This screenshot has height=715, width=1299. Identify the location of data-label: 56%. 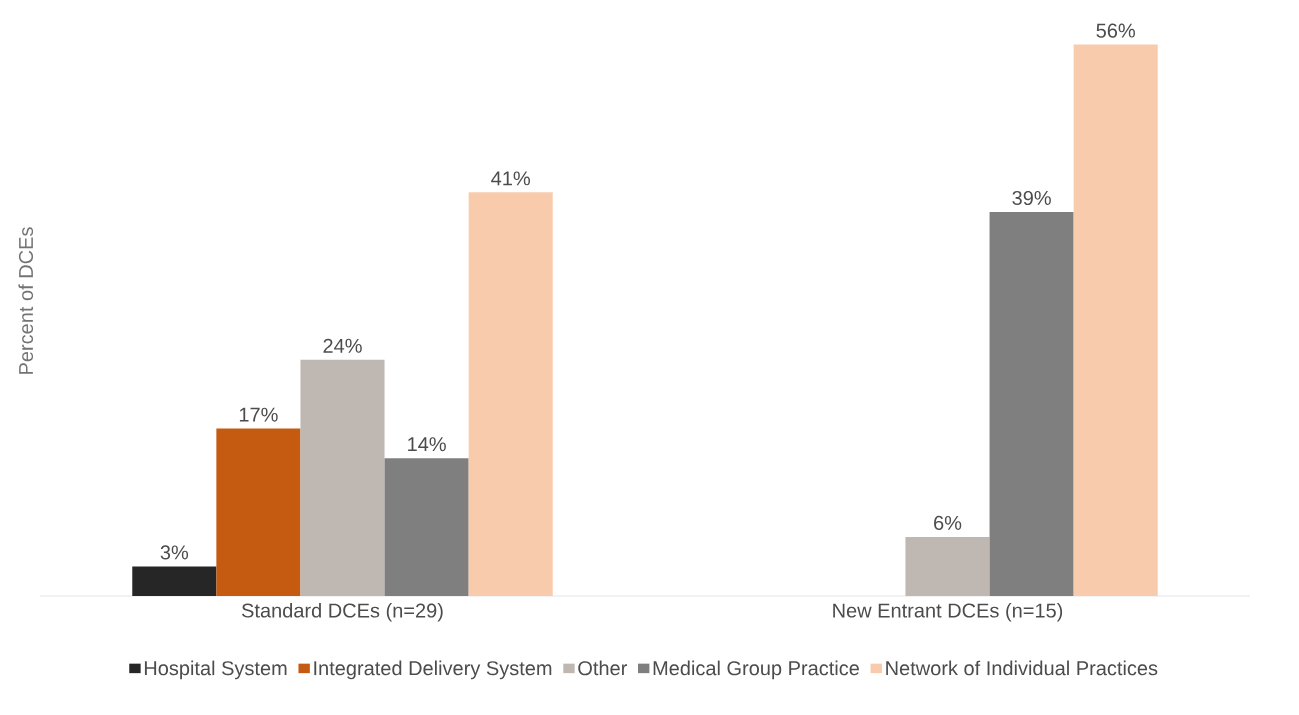
(1115, 30).